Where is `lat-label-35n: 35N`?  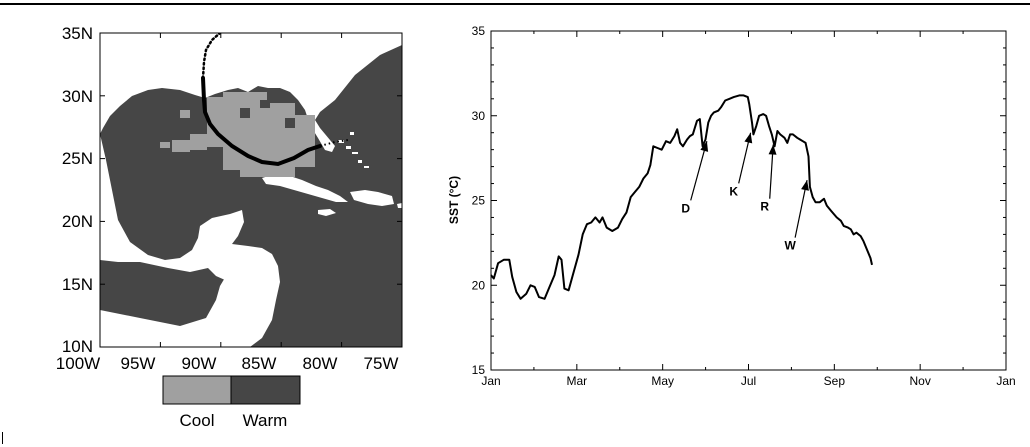
lat-label-35n: 35N is located at coordinates (77, 33).